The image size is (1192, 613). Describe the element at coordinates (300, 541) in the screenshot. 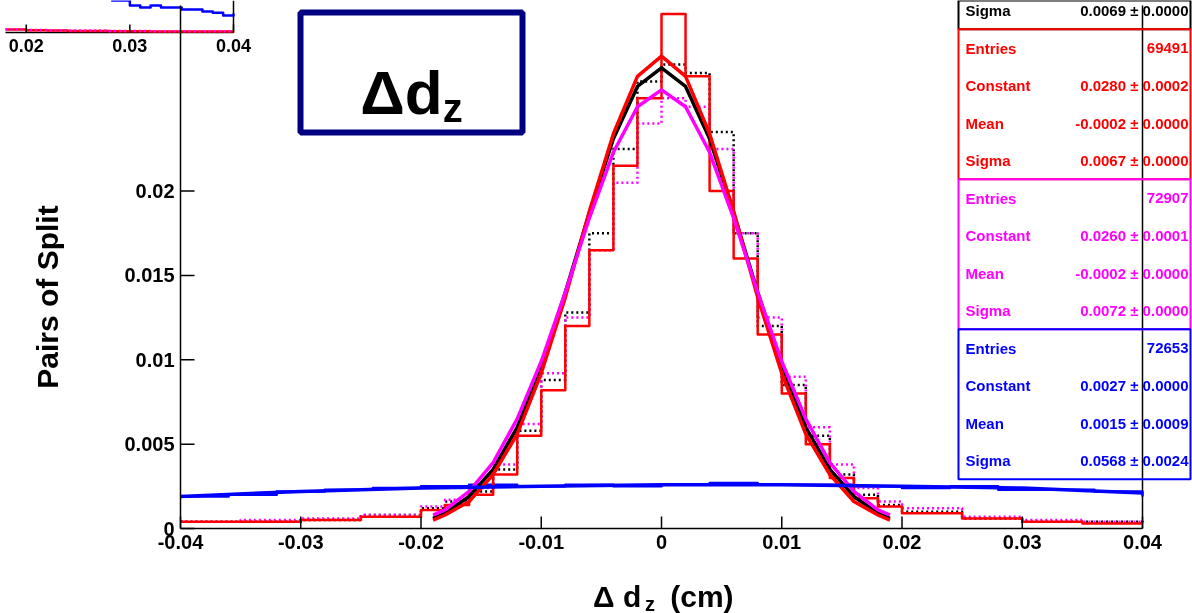

I see `x-tick-label: -0.03` at that location.